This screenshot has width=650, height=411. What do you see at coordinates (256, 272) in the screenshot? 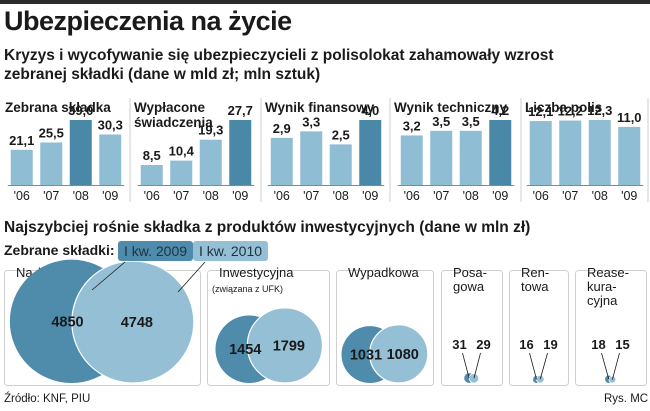
I see `panel-title: Inwestycyjna` at bounding box center [256, 272].